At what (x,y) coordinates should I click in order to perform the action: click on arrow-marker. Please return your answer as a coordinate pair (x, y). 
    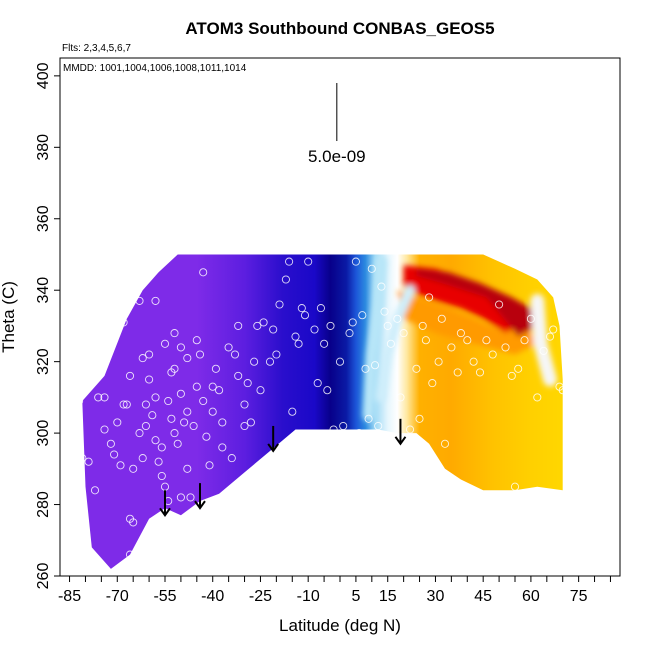
    Looking at the image, I should click on (400, 432).